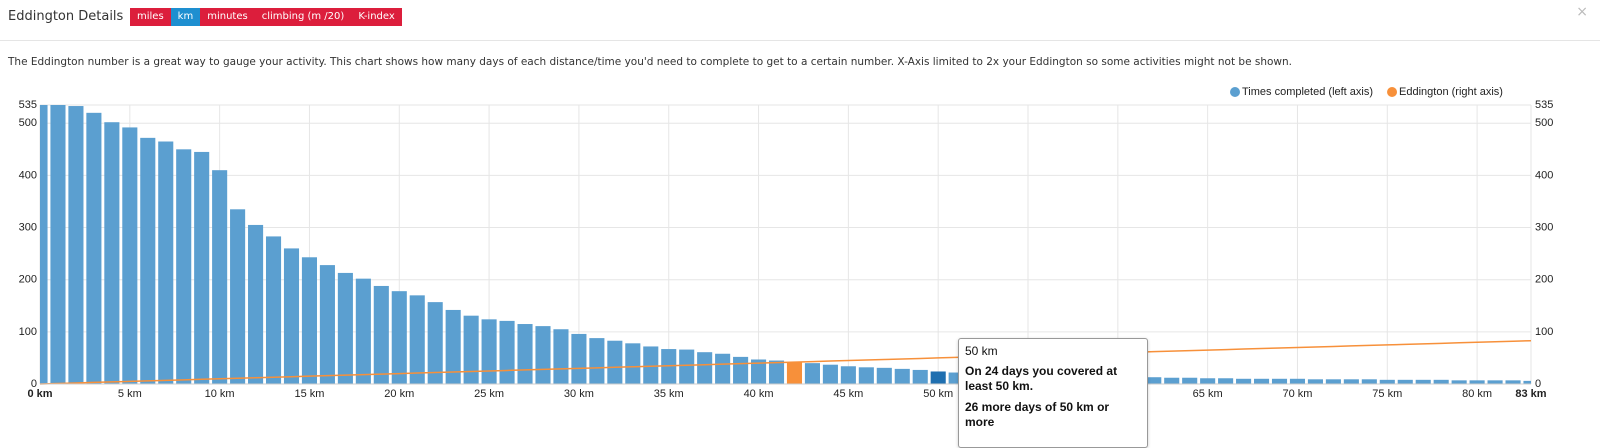 This screenshot has height=448, width=1600. What do you see at coordinates (309, 394) in the screenshot?
I see `x-tick-label: 15 km` at bounding box center [309, 394].